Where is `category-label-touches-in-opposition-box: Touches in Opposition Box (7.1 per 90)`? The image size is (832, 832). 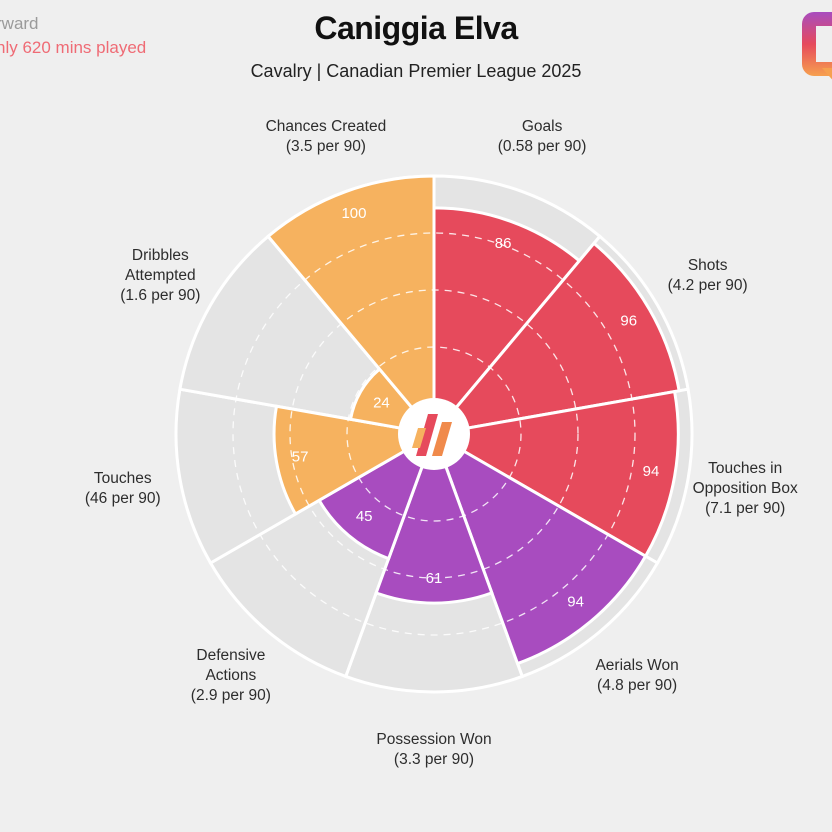
category-label-touches-in-opposition-box: Touches in Opposition Box (7.1 per 90) is located at coordinates (745, 488).